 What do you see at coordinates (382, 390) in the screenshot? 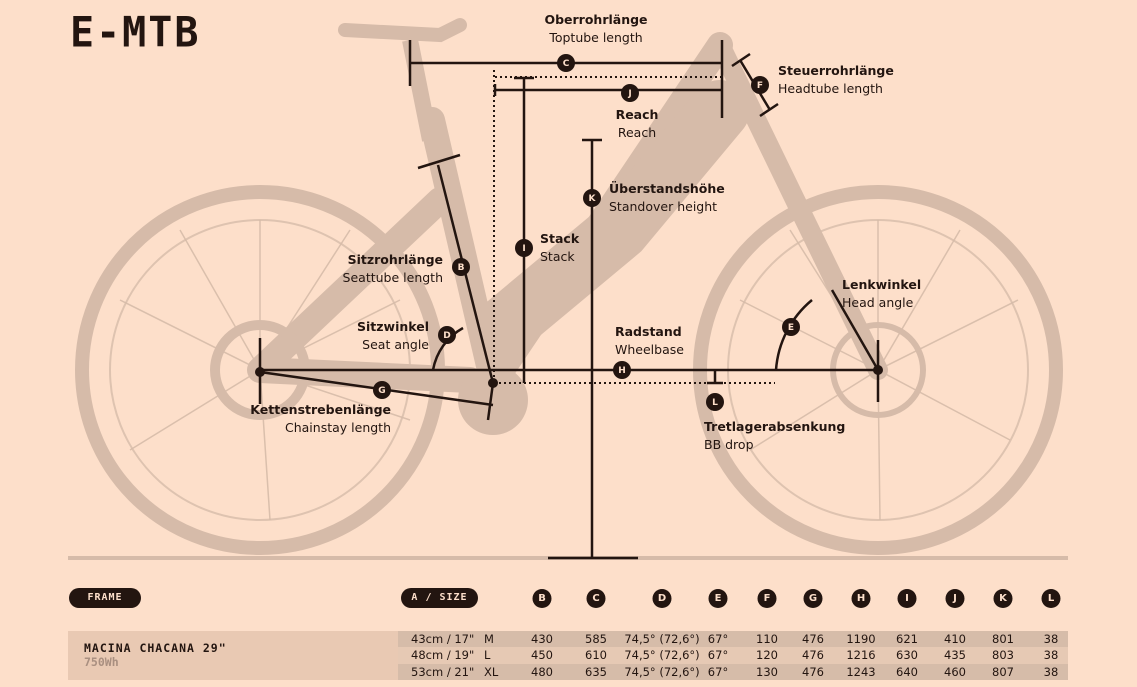
I see `marker-g: G` at bounding box center [382, 390].